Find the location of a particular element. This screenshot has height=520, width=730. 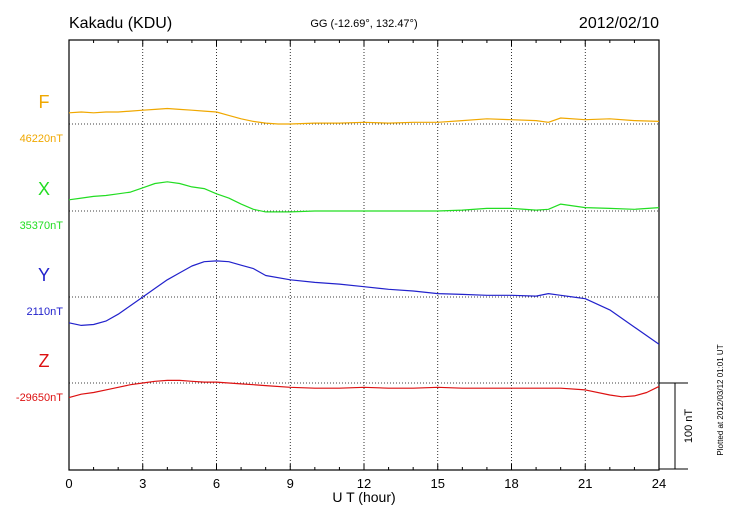

x-tick-label: 21 is located at coordinates (585, 483).